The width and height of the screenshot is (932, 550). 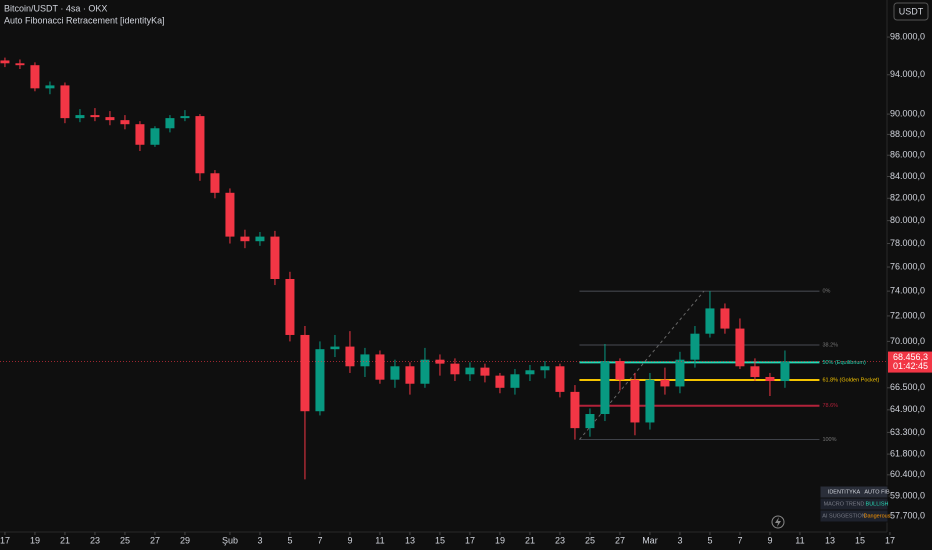 I want to click on fib-label: 78.6%, so click(x=830, y=406).